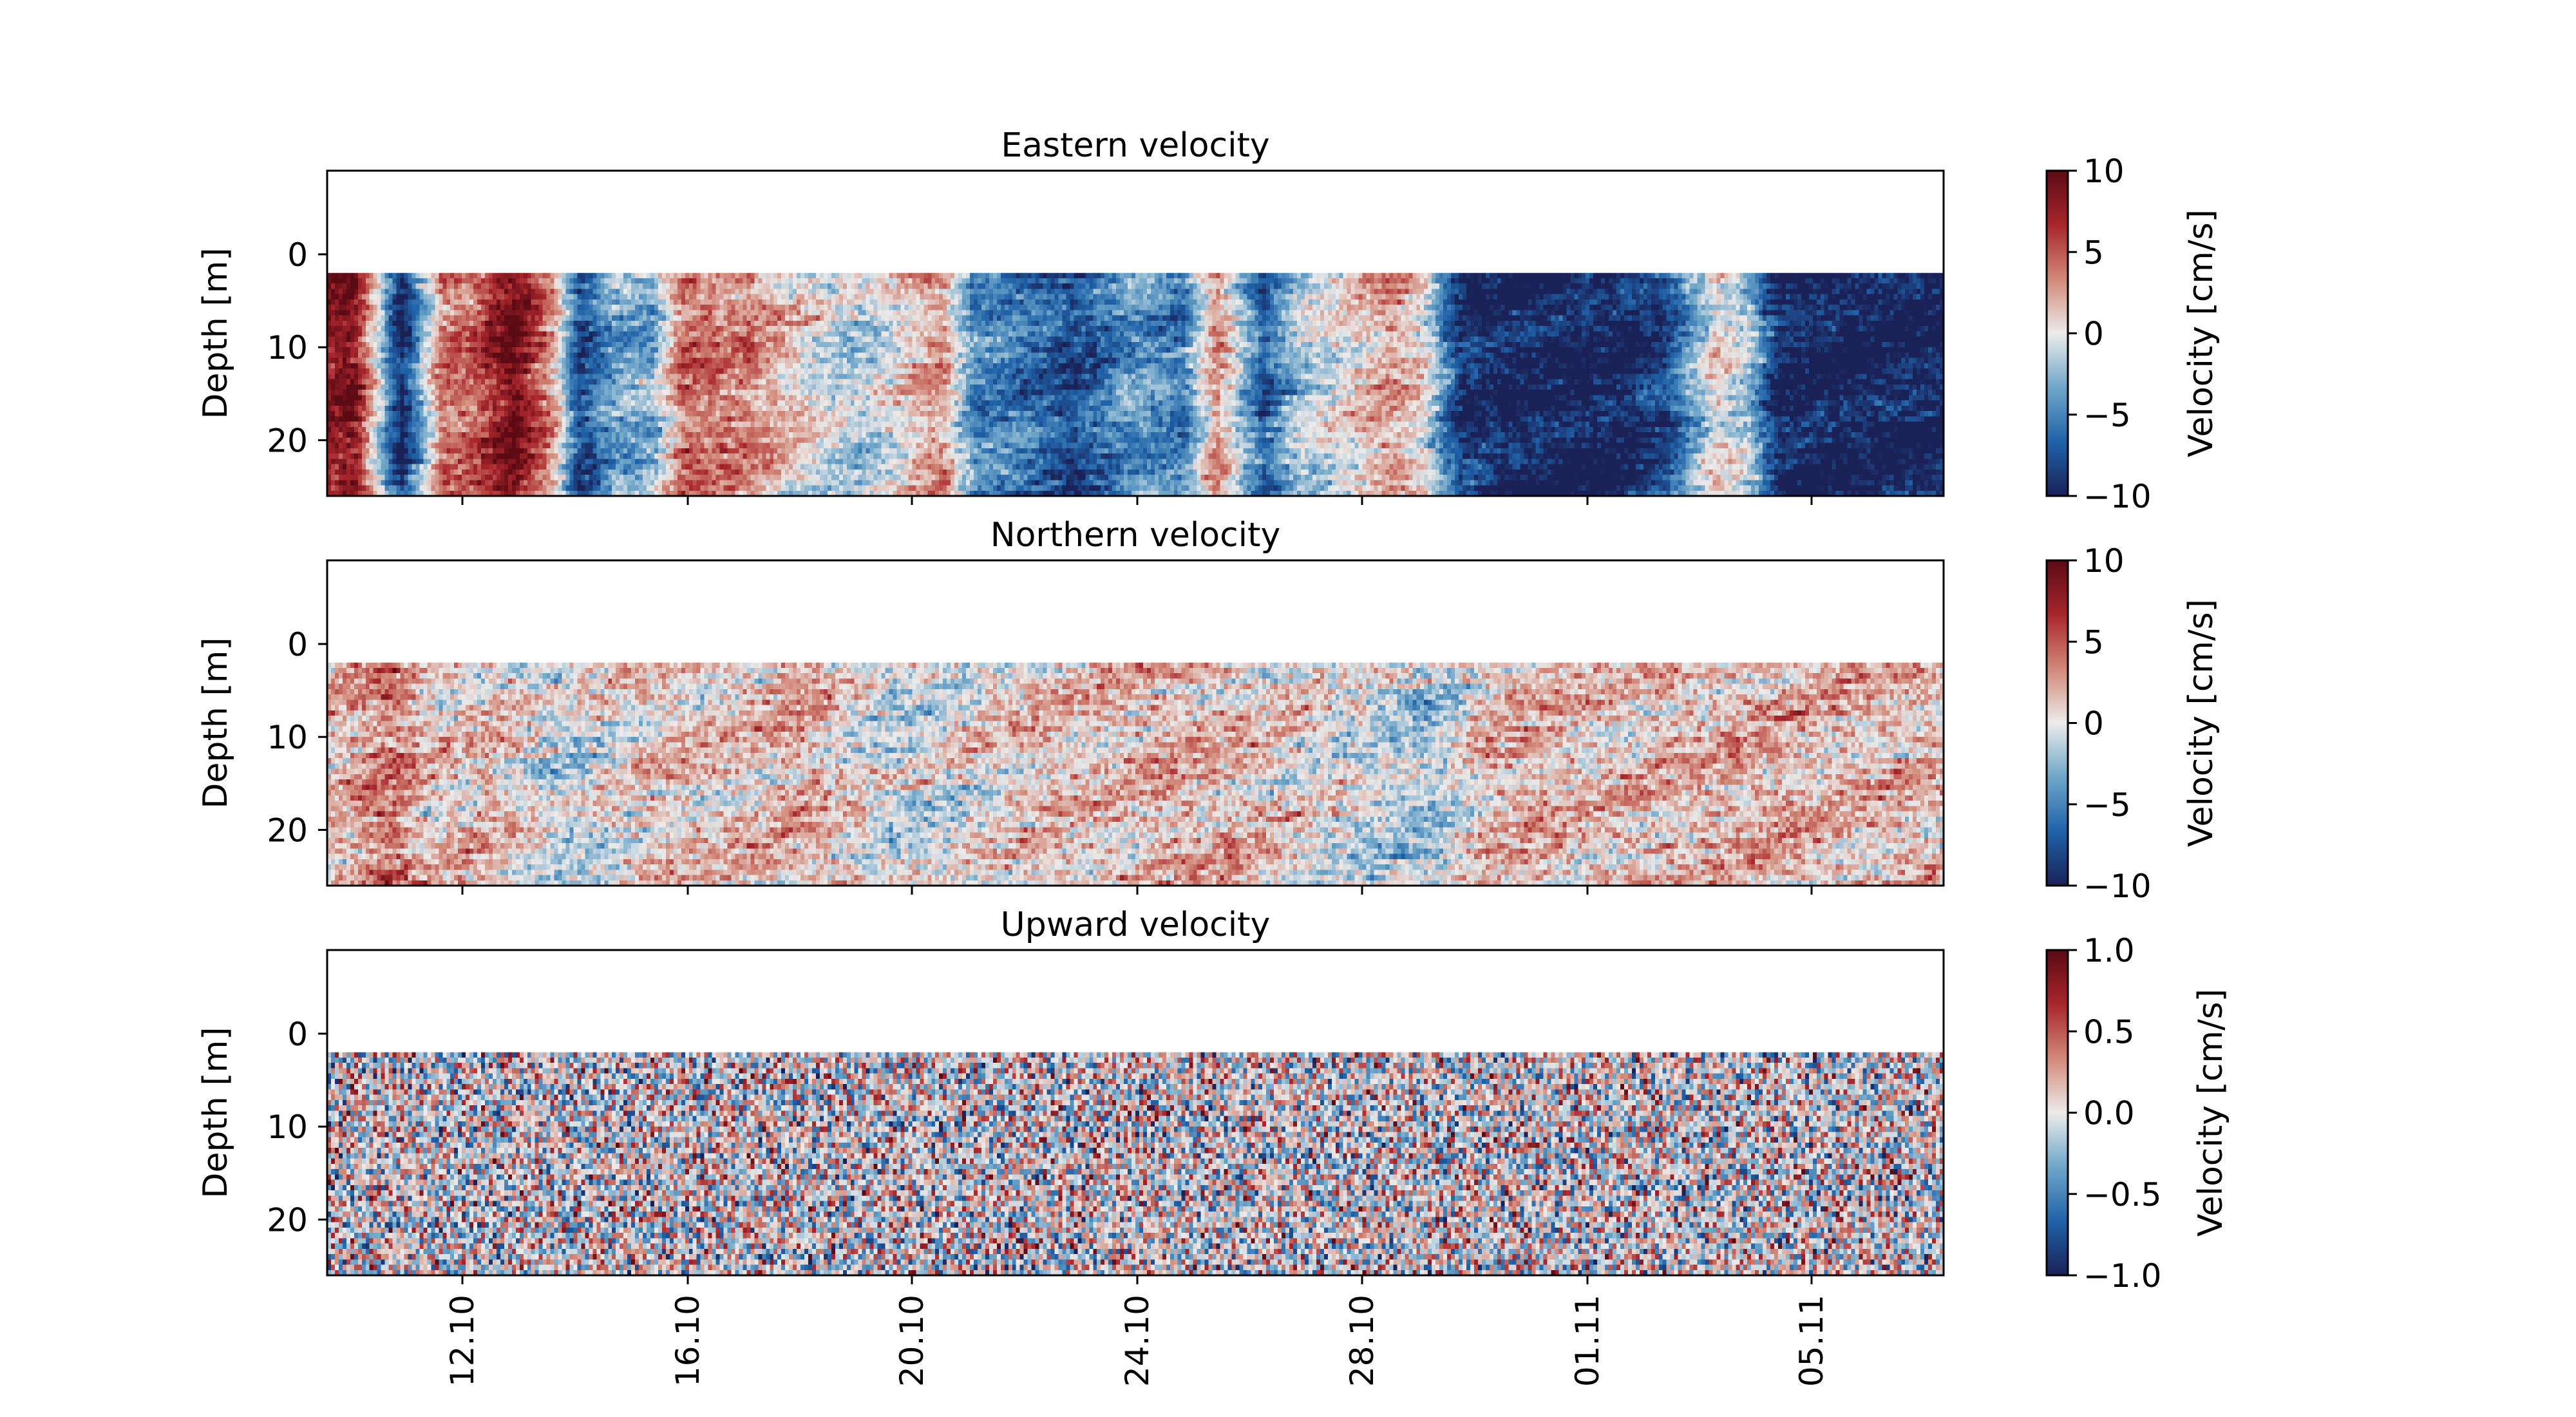 The image size is (2576, 1417). Describe the element at coordinates (1135, 145) in the screenshot. I see `panel-title: Eastern velocity` at that location.